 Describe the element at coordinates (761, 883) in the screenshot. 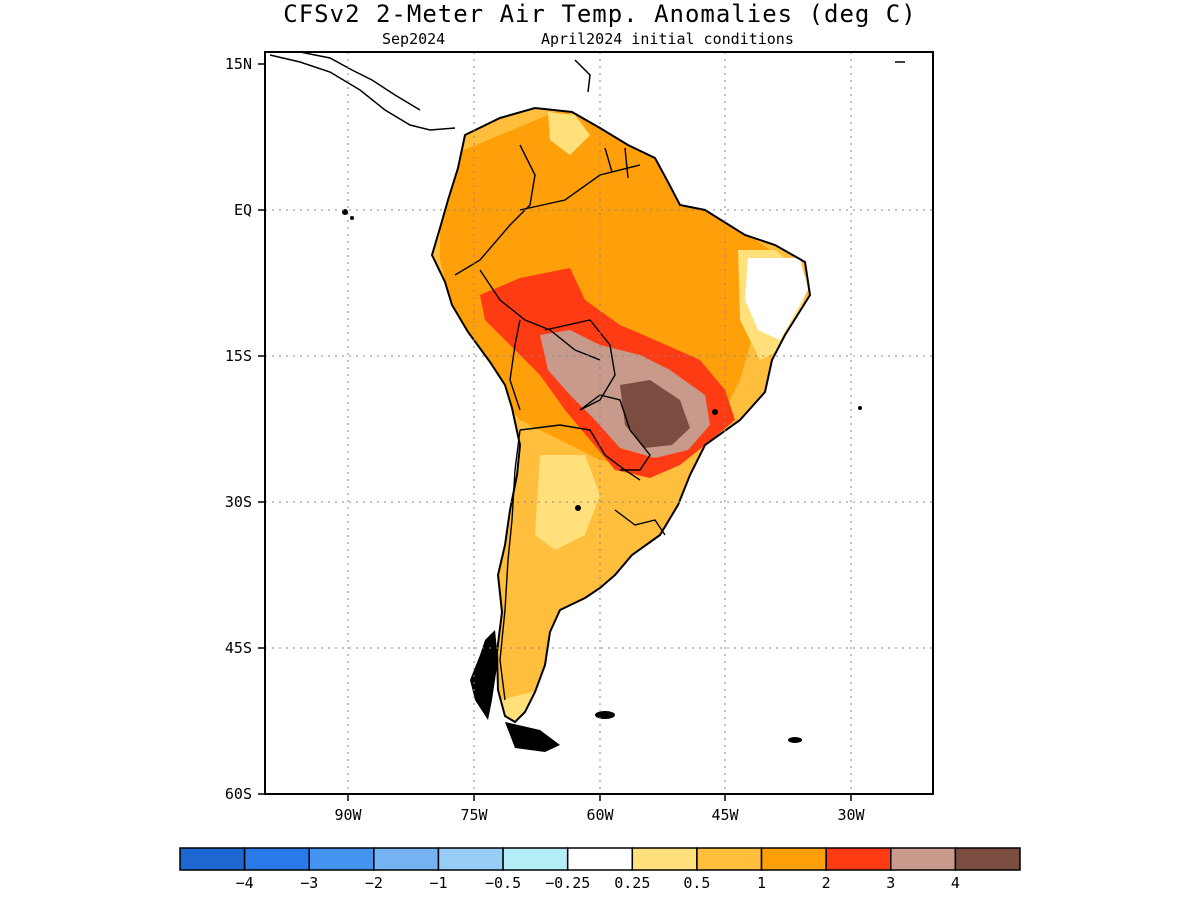

I see `colorbar-label: 1` at that location.